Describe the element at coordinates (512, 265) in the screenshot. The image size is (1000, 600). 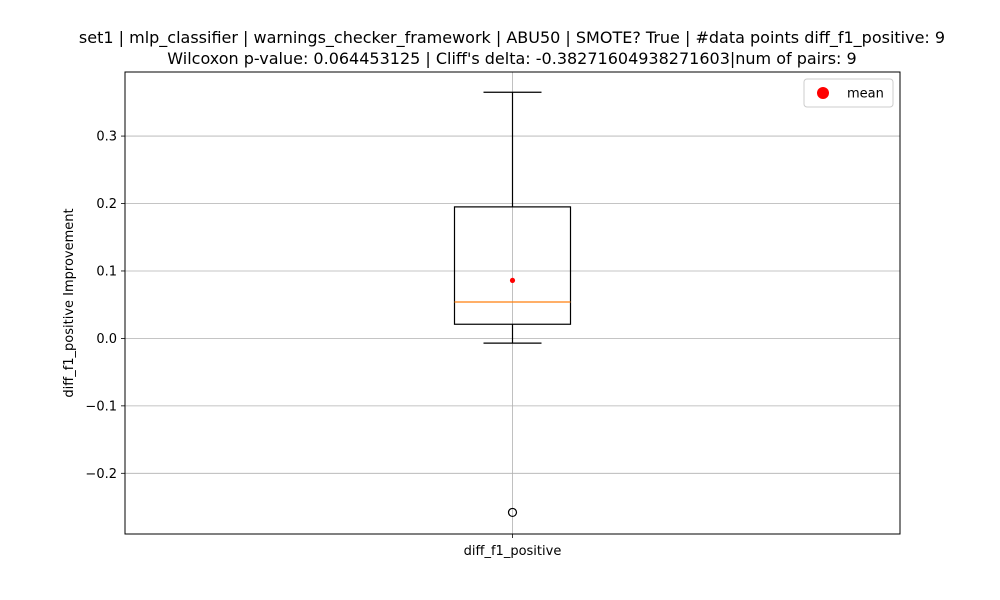
I see `iqr-box` at that location.